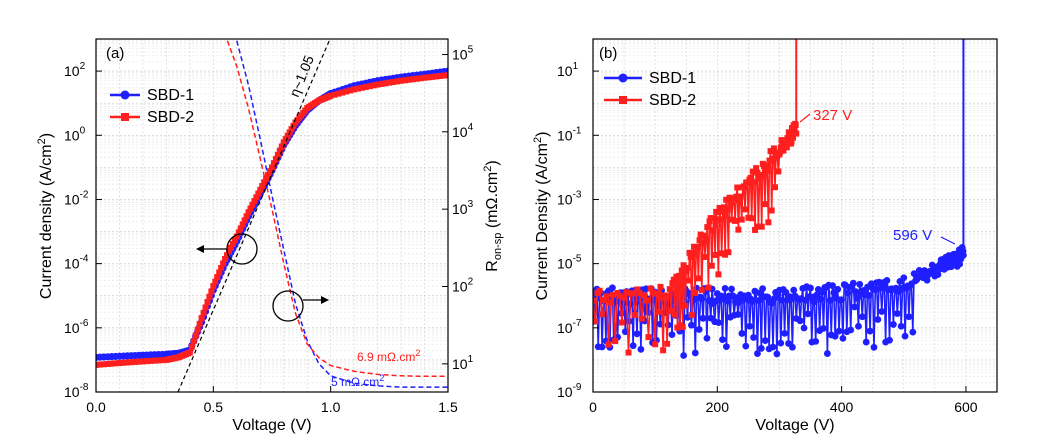 This screenshot has width=1039, height=447. What do you see at coordinates (718, 407) in the screenshot?
I see `x-tick-label: 200` at bounding box center [718, 407].